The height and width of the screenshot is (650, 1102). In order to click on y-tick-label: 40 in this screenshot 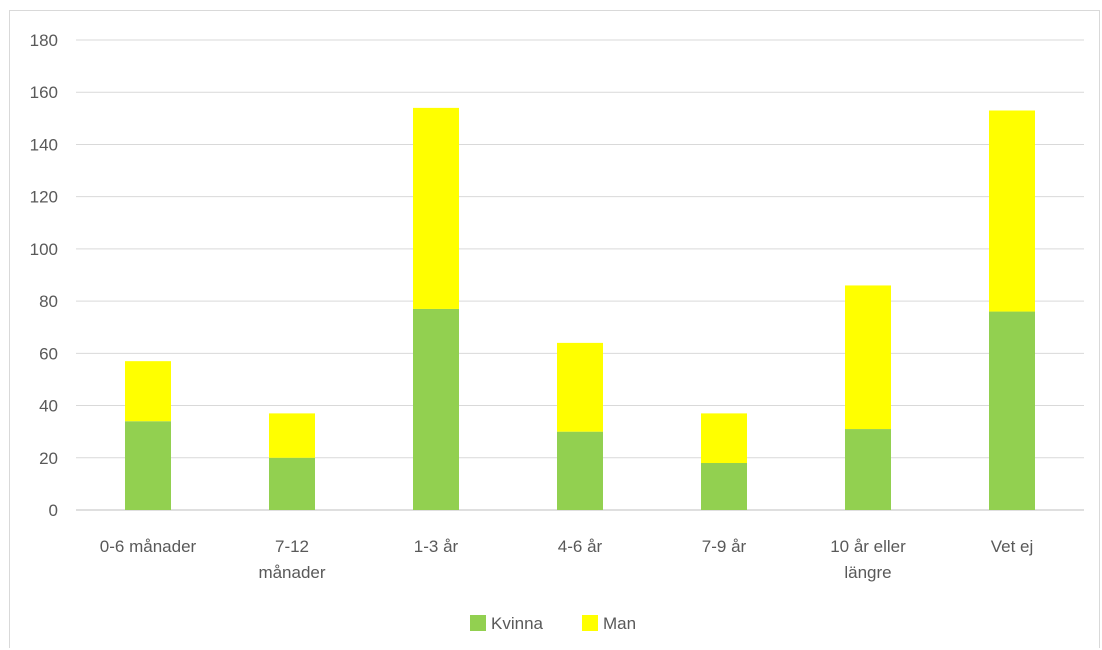, I will do `click(48, 406)`.